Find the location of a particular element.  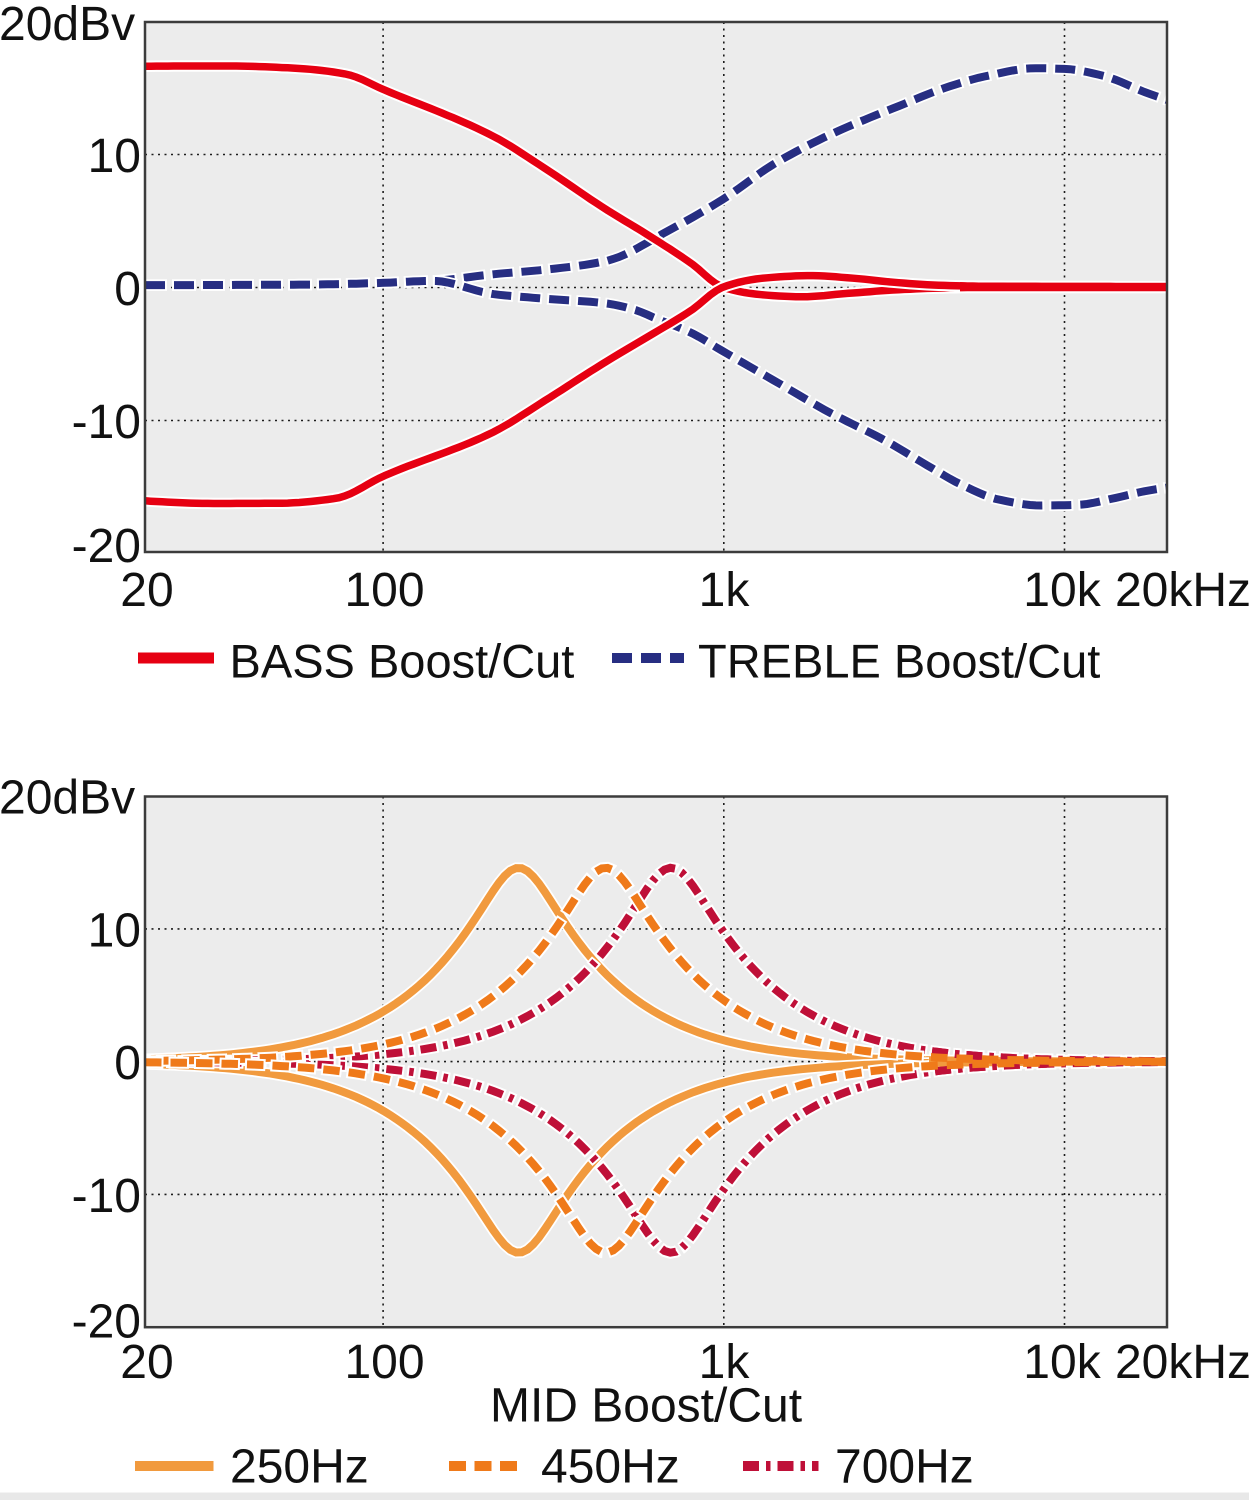

svg-text: 250Hz is located at coordinates (299, 1467).